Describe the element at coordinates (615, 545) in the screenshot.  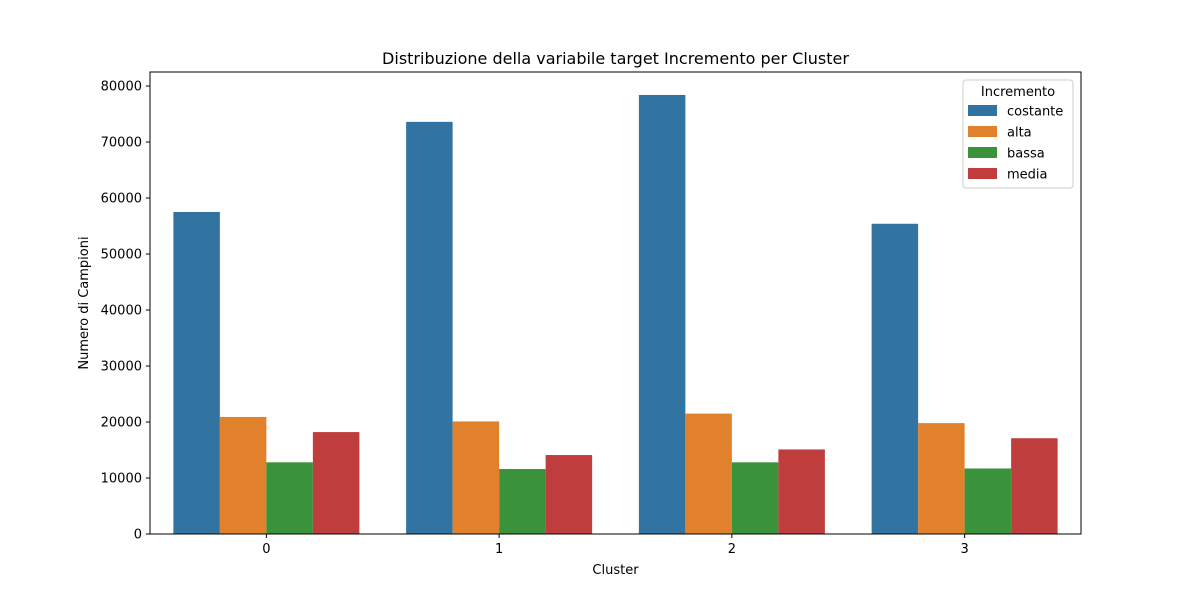
I see `x-axis: 0 1 2 3` at that location.